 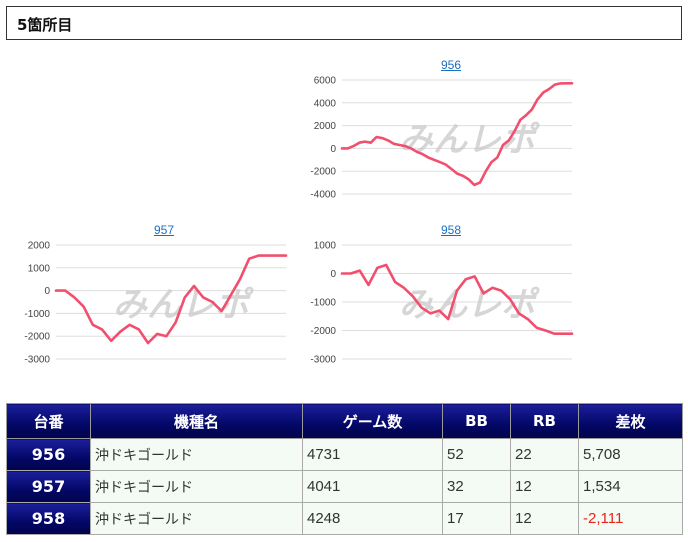 What do you see at coordinates (476, 518) in the screenshot?
I see `cell-bb: 17` at bounding box center [476, 518].